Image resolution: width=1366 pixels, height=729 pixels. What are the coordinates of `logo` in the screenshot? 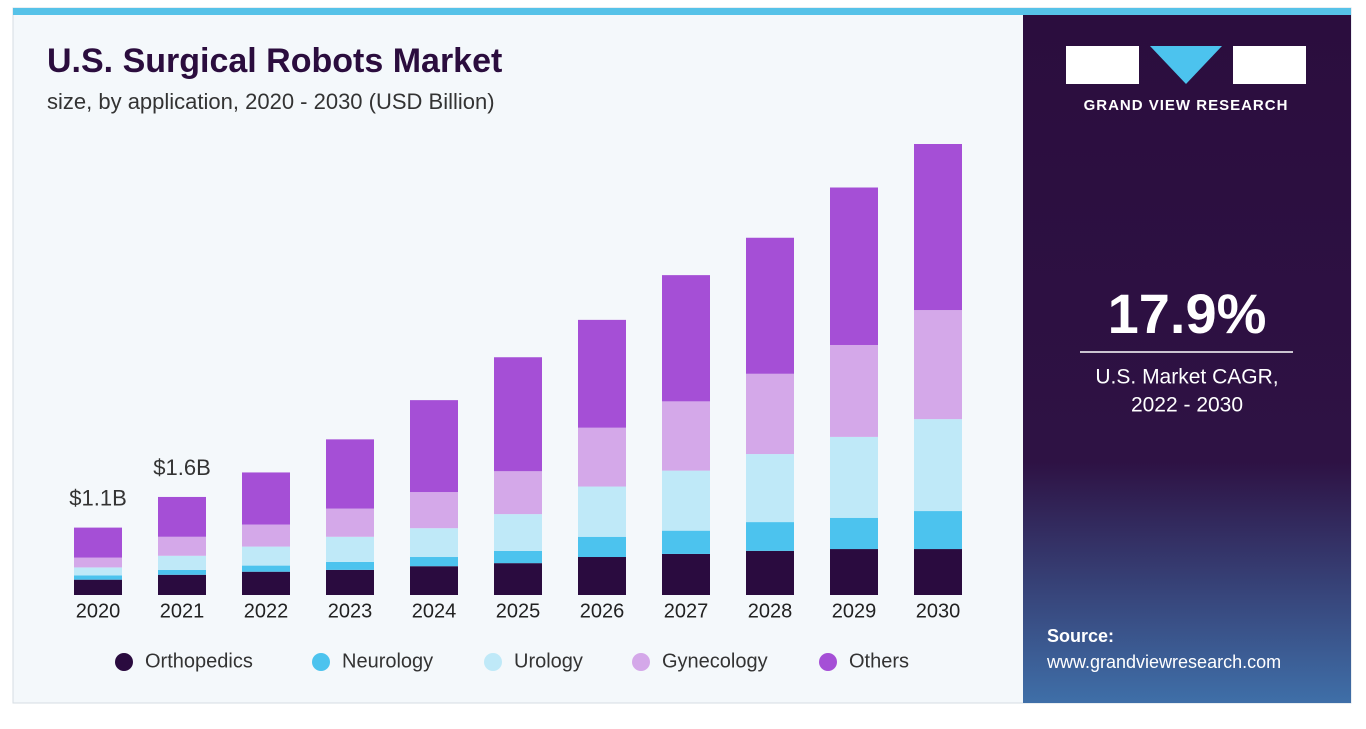 It's located at (1186, 65).